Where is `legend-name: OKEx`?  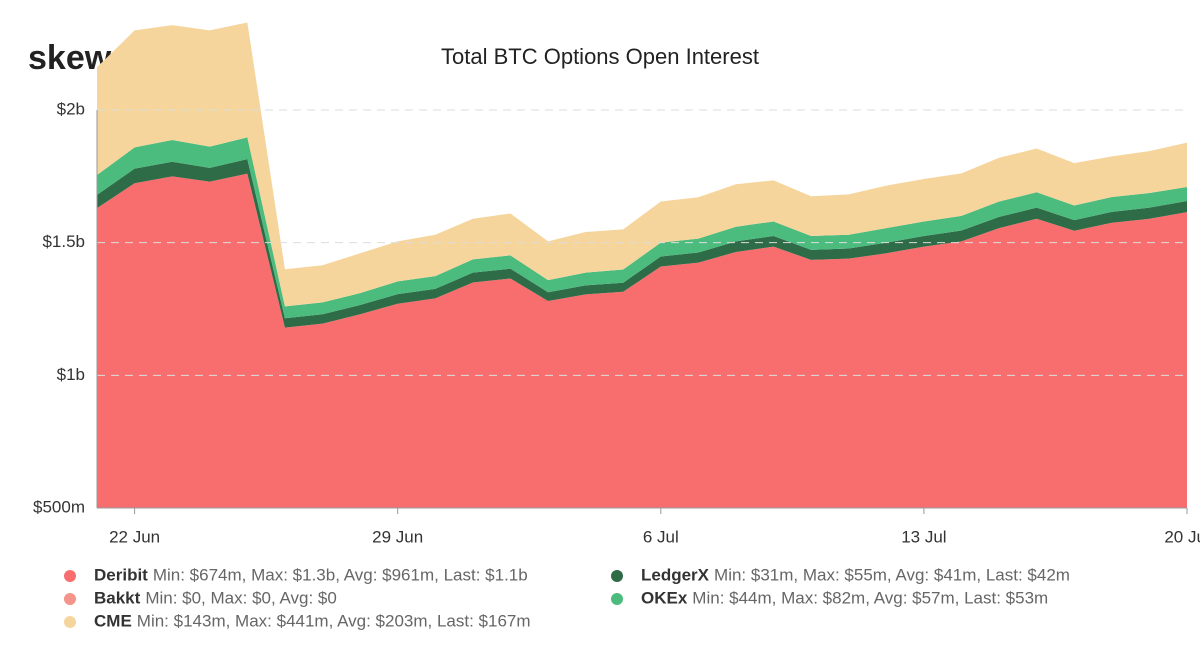 legend-name: OKEx is located at coordinates (664, 597).